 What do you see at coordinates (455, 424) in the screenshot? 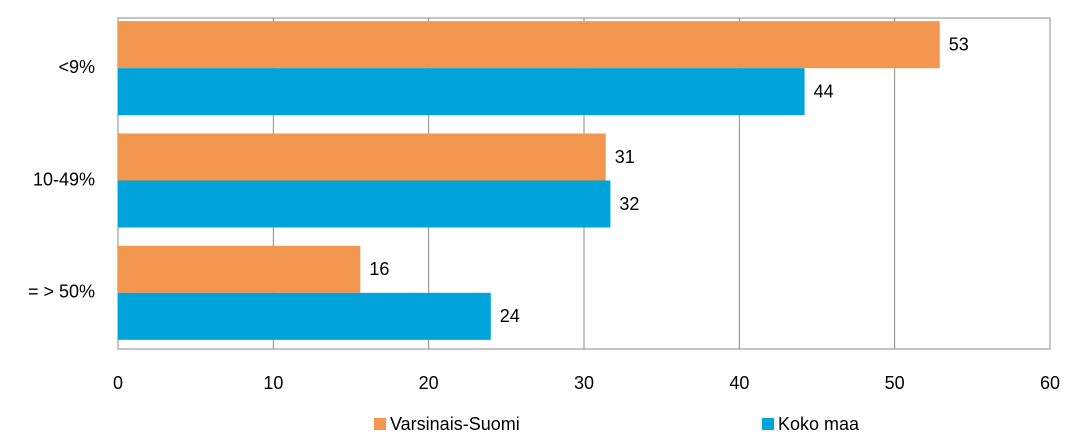
I see `legend-label: Varsinais-Suomi` at bounding box center [455, 424].